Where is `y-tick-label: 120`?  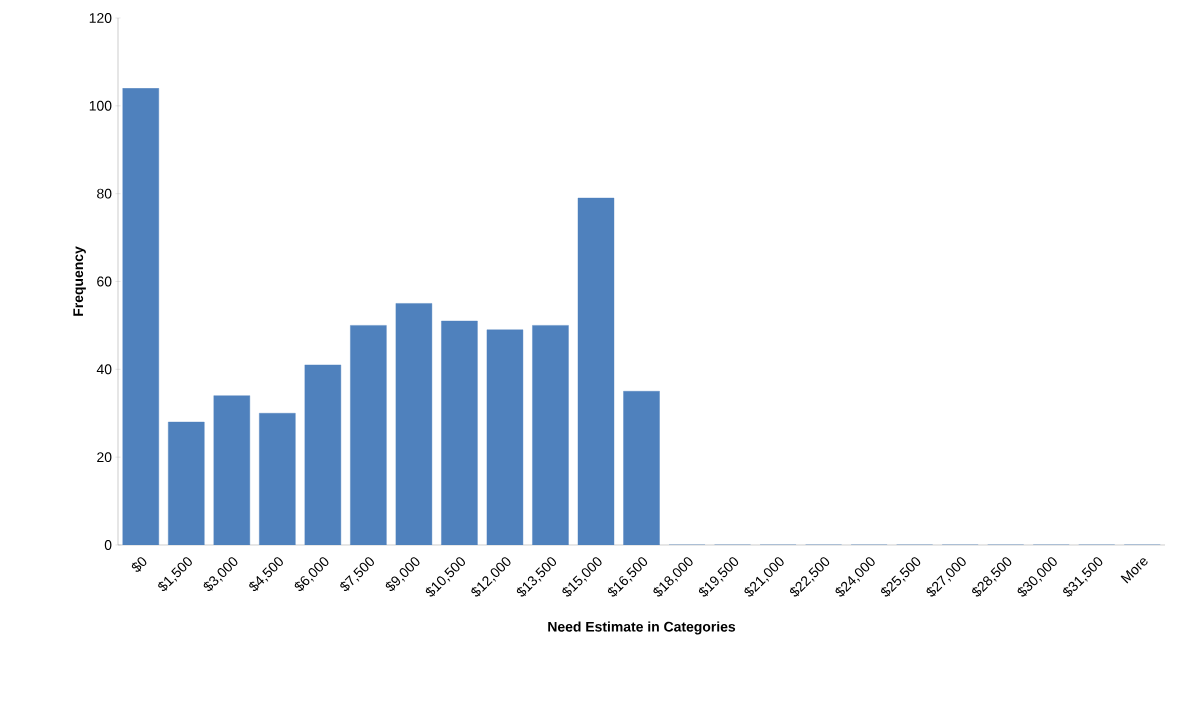
y-tick-label: 120 is located at coordinates (100, 18).